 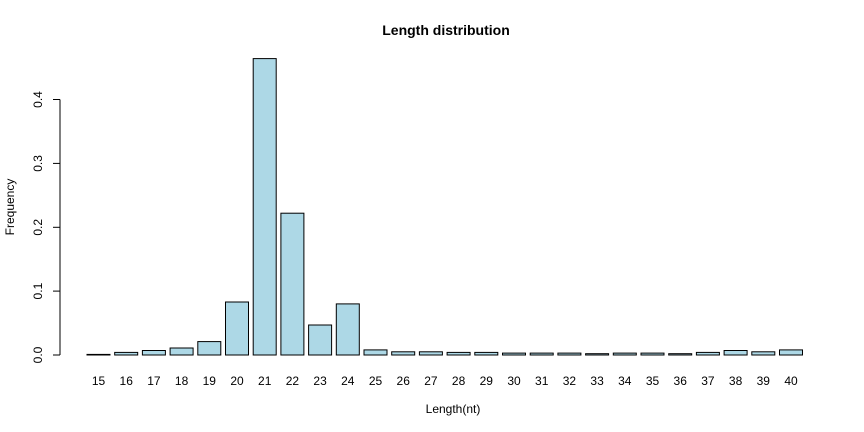 What do you see at coordinates (38, 290) in the screenshot?
I see `y-tick-label: 0.1` at bounding box center [38, 290].